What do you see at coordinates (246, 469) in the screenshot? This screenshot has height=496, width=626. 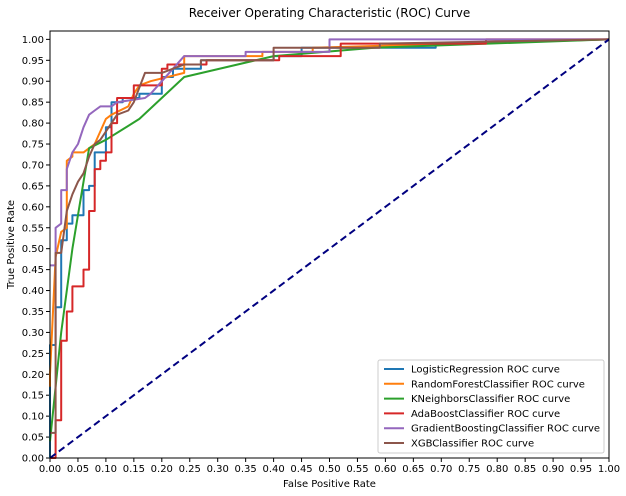 I see `x-tick-label: 0.35` at bounding box center [246, 469].